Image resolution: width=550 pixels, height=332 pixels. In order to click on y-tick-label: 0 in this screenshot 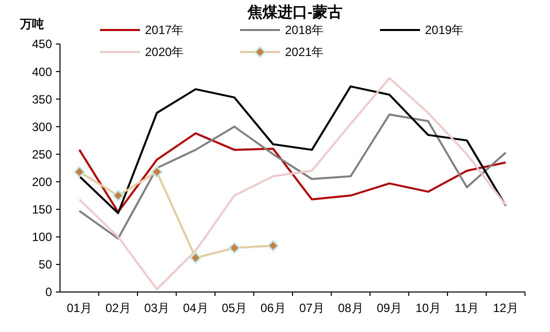, I will do `click(48, 292)`.